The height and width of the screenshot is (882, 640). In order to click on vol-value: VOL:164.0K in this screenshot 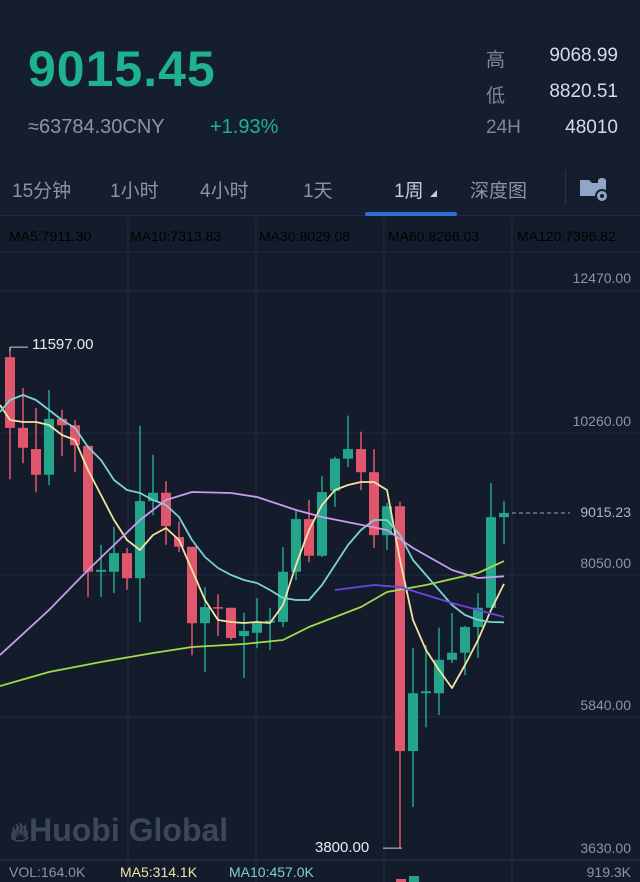, I will do `click(47, 872)`.